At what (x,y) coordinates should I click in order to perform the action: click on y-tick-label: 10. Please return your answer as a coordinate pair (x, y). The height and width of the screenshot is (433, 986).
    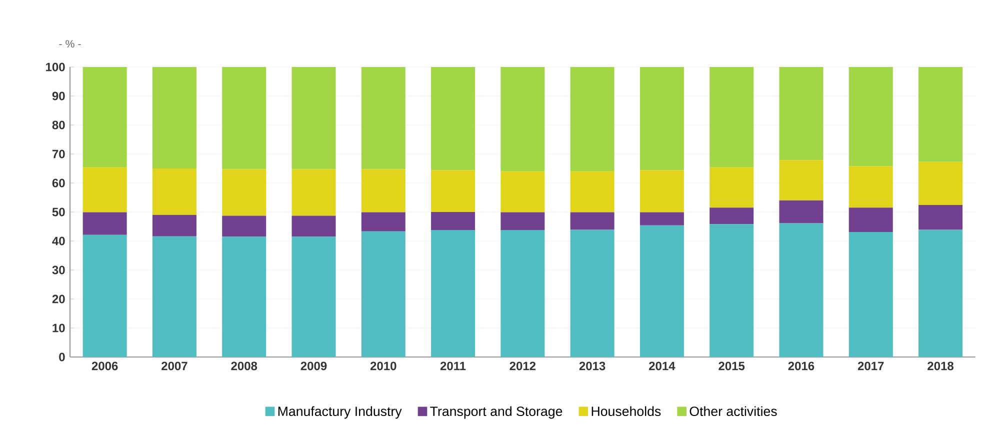
    Looking at the image, I should click on (58, 328).